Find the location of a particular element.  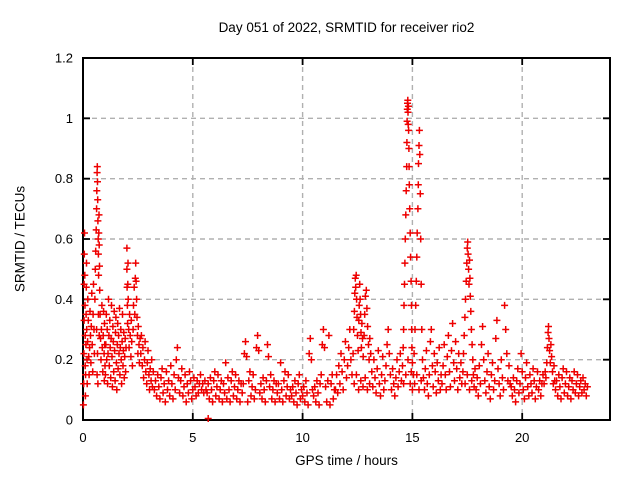

x-tick-label: 15 is located at coordinates (412, 437).